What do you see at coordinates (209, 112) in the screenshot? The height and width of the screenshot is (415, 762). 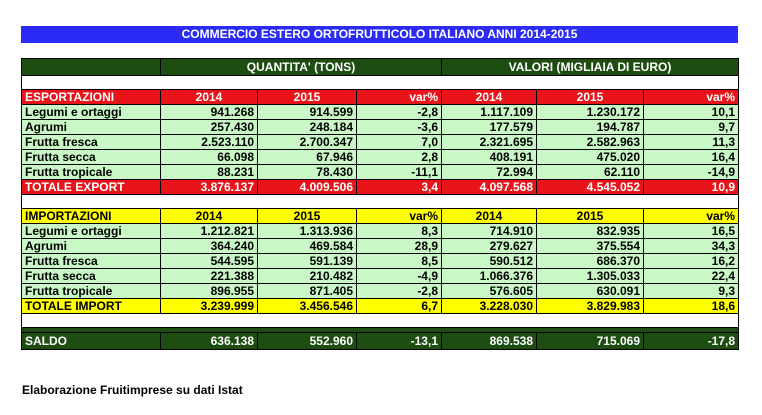 I see `value-cell: 941.268` at bounding box center [209, 112].